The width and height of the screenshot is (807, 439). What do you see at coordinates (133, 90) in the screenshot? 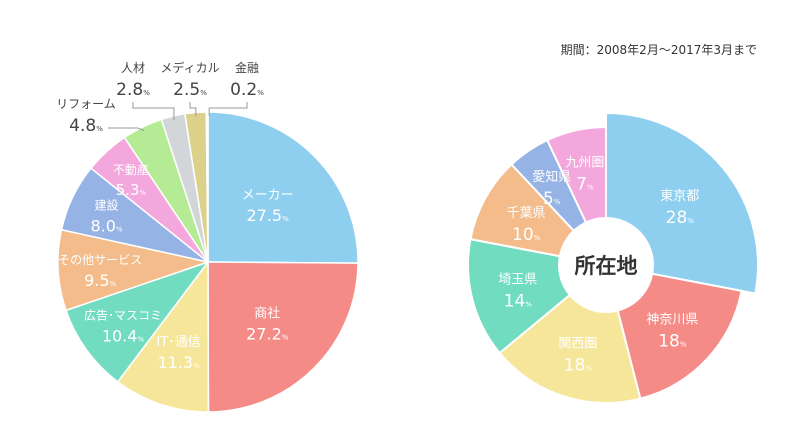
I see `industry-slice-value: 2.8%` at bounding box center [133, 90].